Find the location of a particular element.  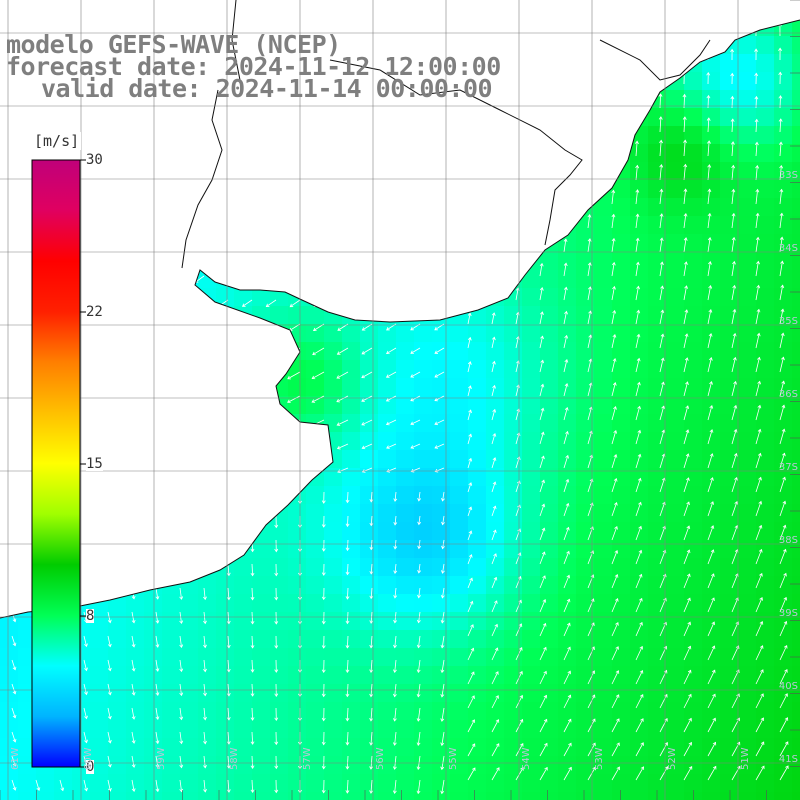

colorbar is located at coordinates (58, 463).